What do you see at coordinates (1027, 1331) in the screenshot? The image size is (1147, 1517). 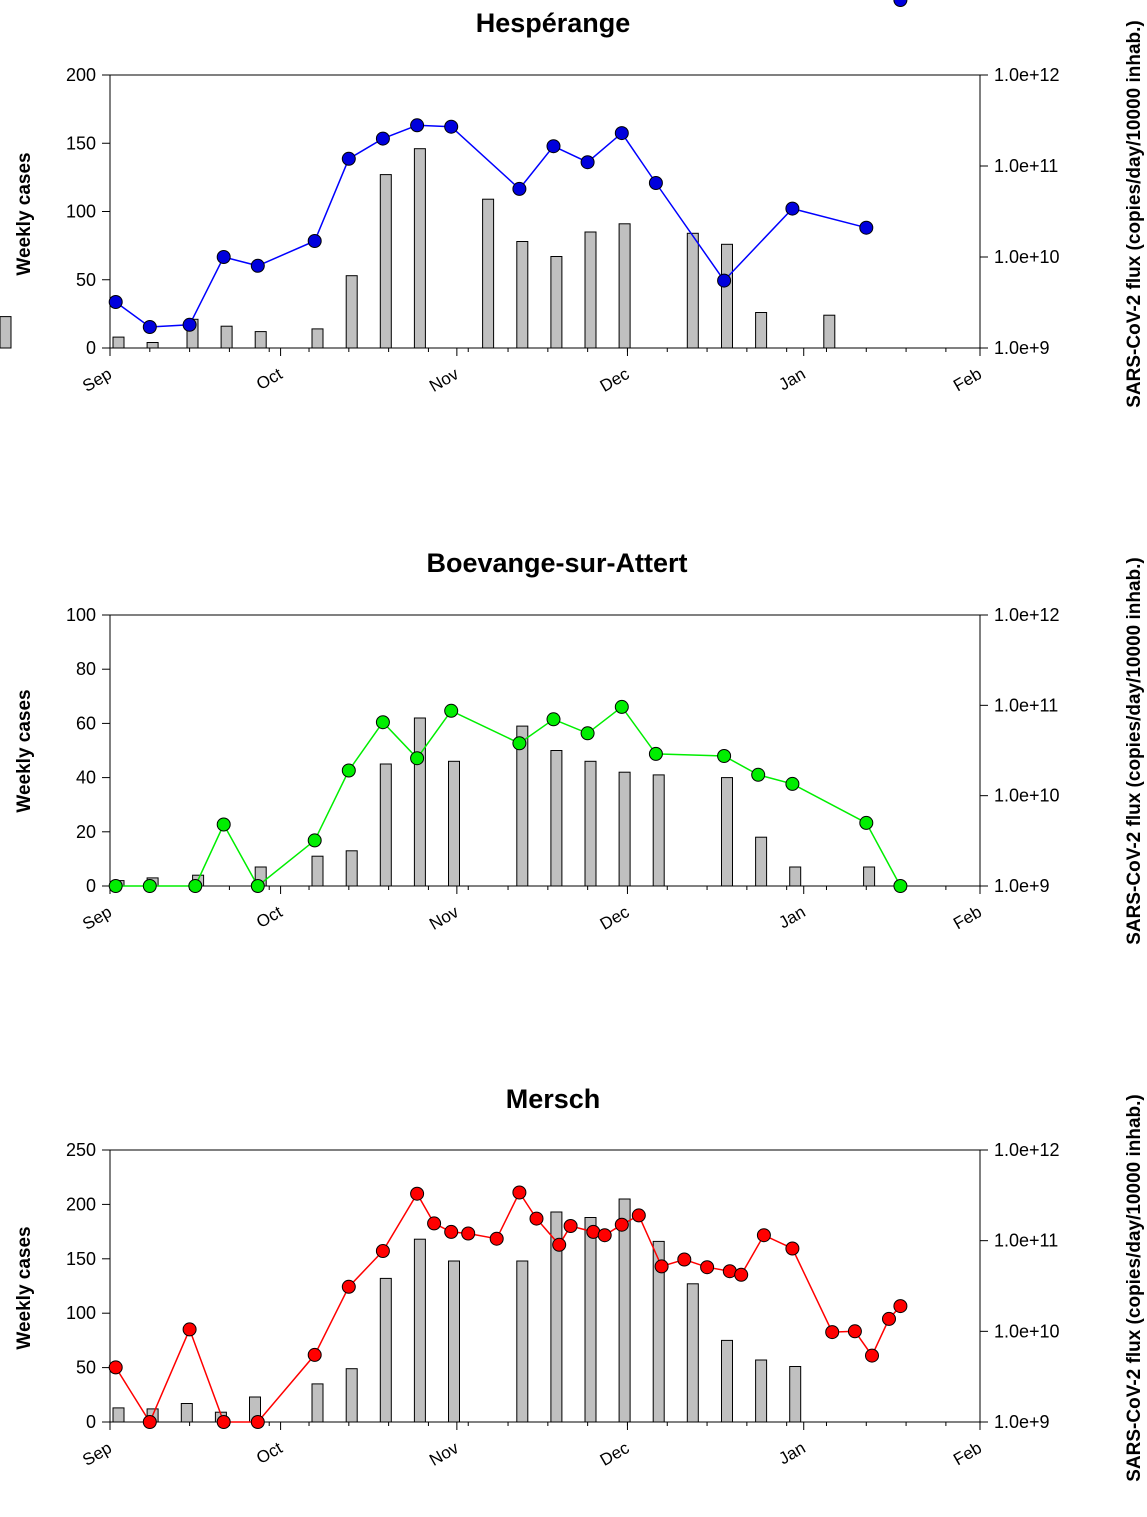 I see `right-tick-label: 1.0e+10` at bounding box center [1027, 1331].